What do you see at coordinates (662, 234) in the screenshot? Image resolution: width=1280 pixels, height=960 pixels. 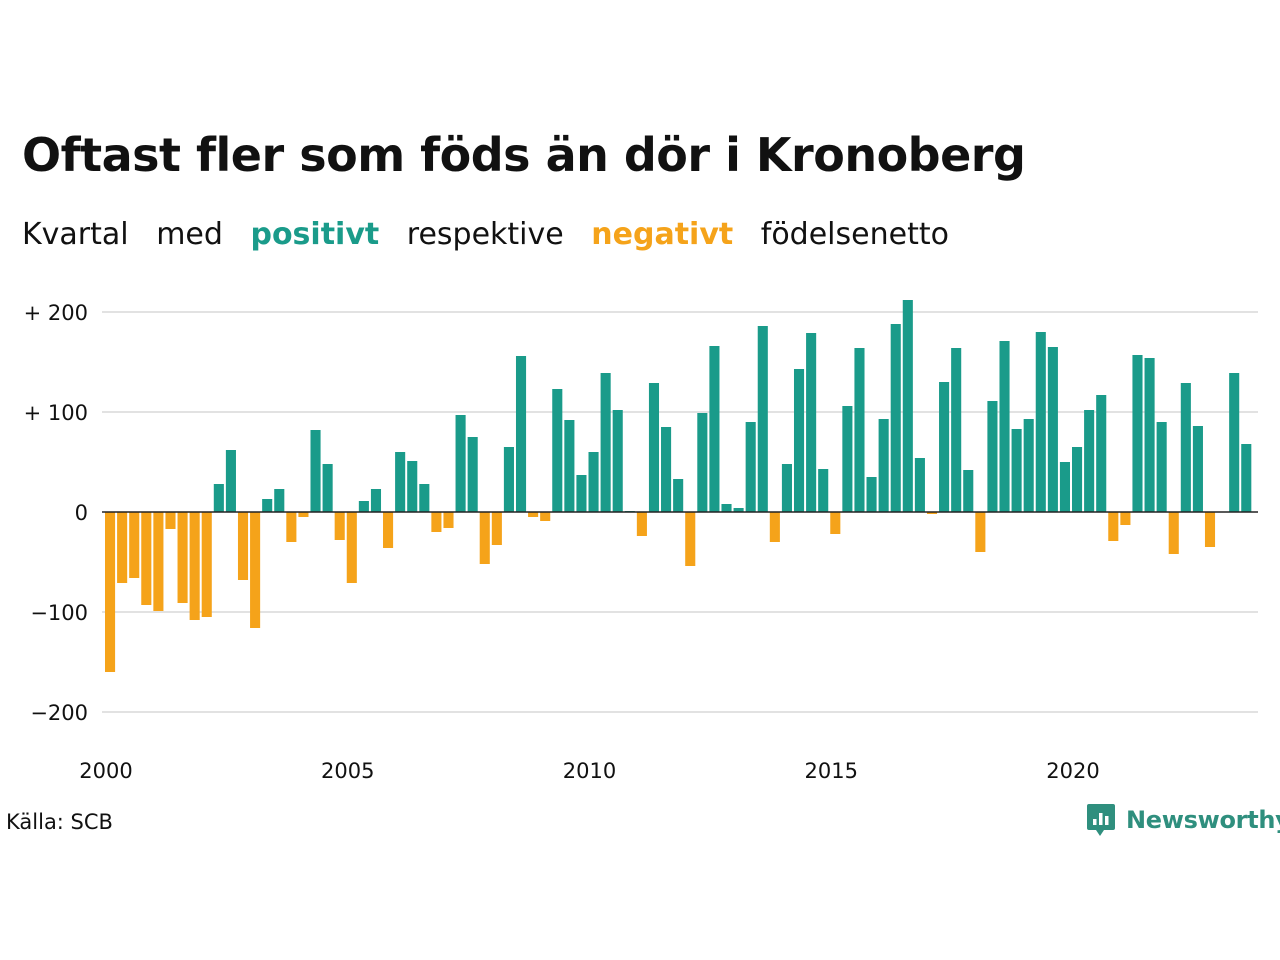 I see `subtitle-negative-label: negativt` at bounding box center [662, 234].